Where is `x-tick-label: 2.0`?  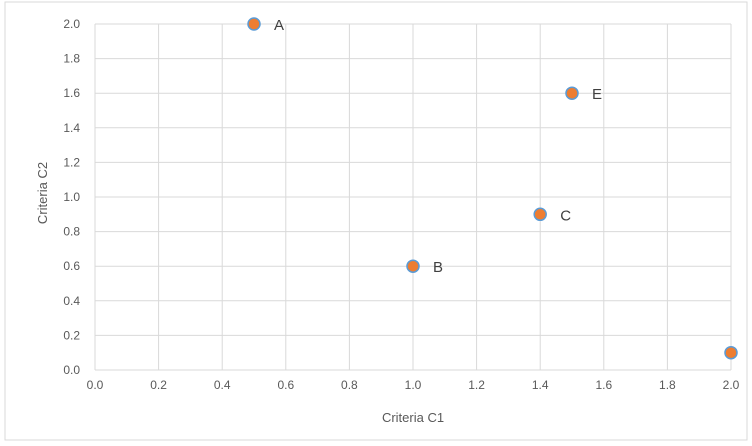
x-tick-label: 2.0 is located at coordinates (731, 385).